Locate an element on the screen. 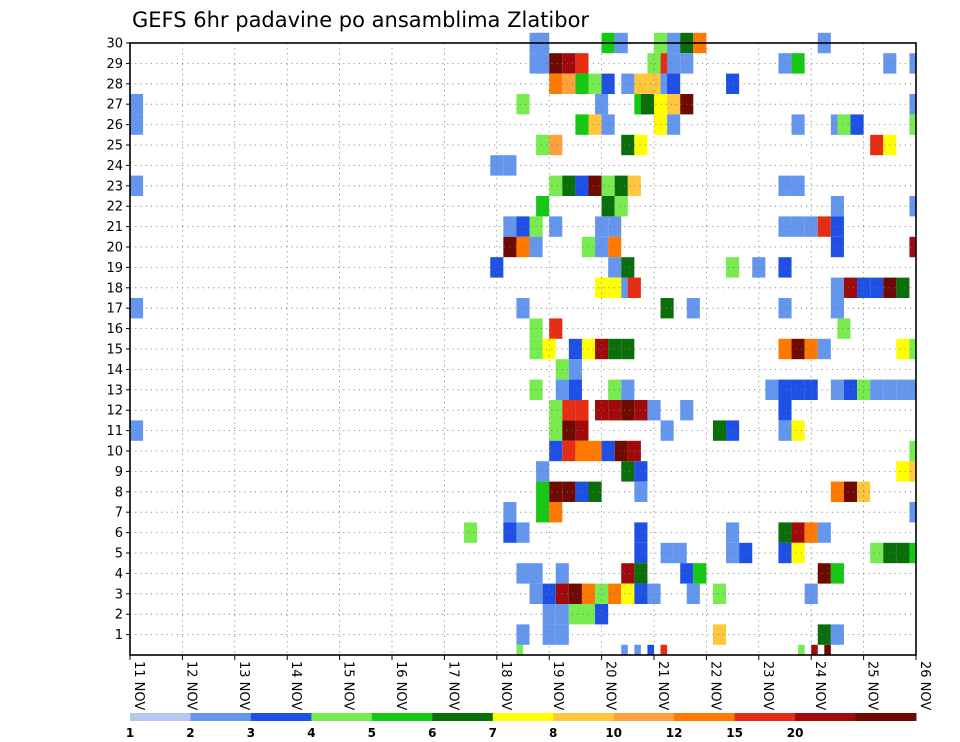 This screenshot has height=742, width=960. y-tick-label: 30 is located at coordinates (114, 44).